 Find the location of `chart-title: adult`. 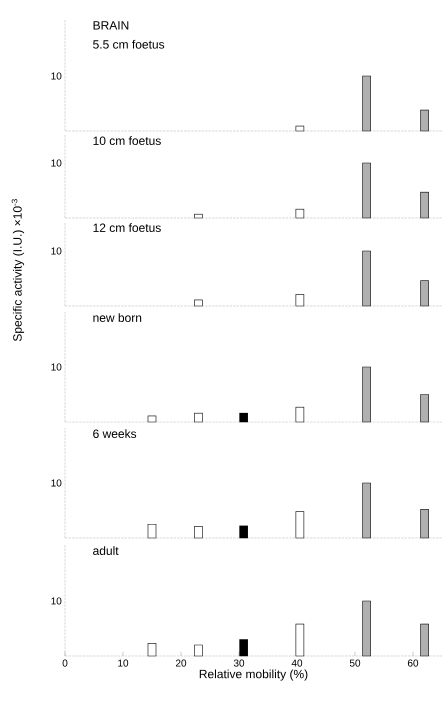

chart-title: adult is located at coordinates (106, 550).